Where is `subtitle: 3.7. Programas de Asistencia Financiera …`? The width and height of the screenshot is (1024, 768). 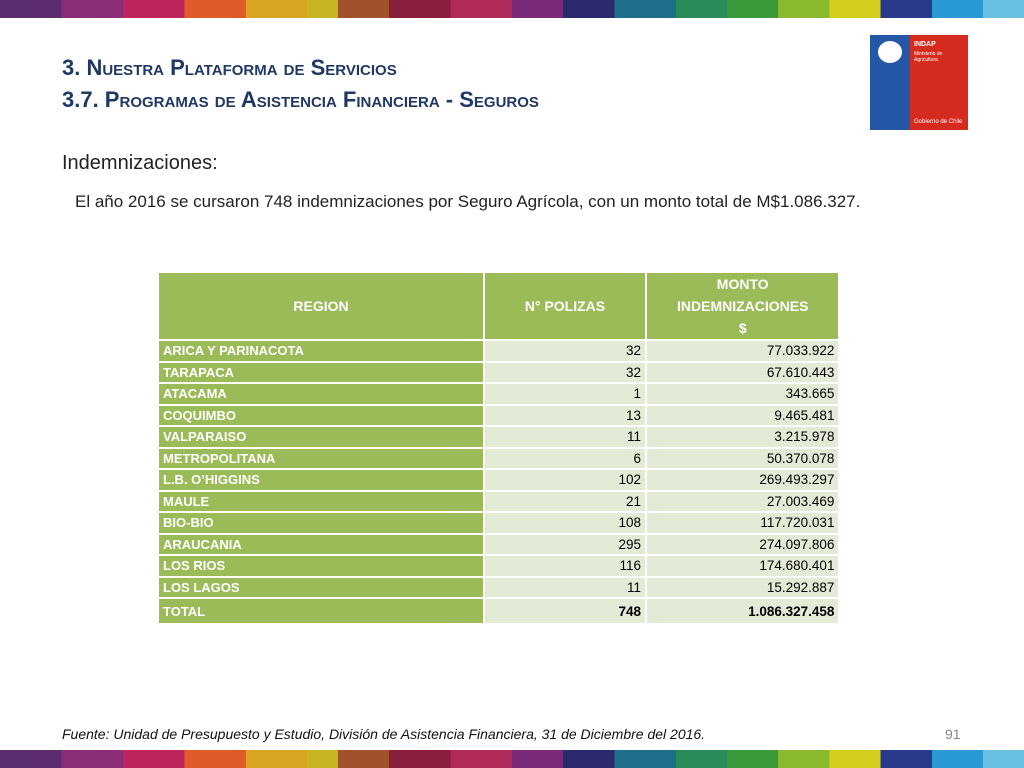
subtitle: 3.7. Programas de Asistencia Financiera … is located at coordinates (300, 99).